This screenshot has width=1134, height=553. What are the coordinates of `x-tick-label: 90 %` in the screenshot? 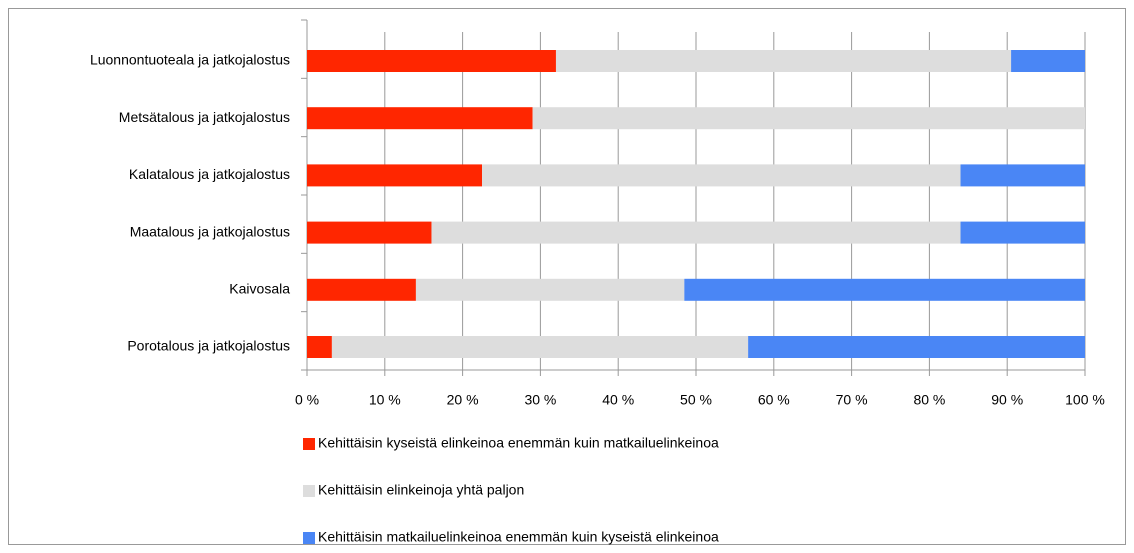 It's located at (1007, 400).